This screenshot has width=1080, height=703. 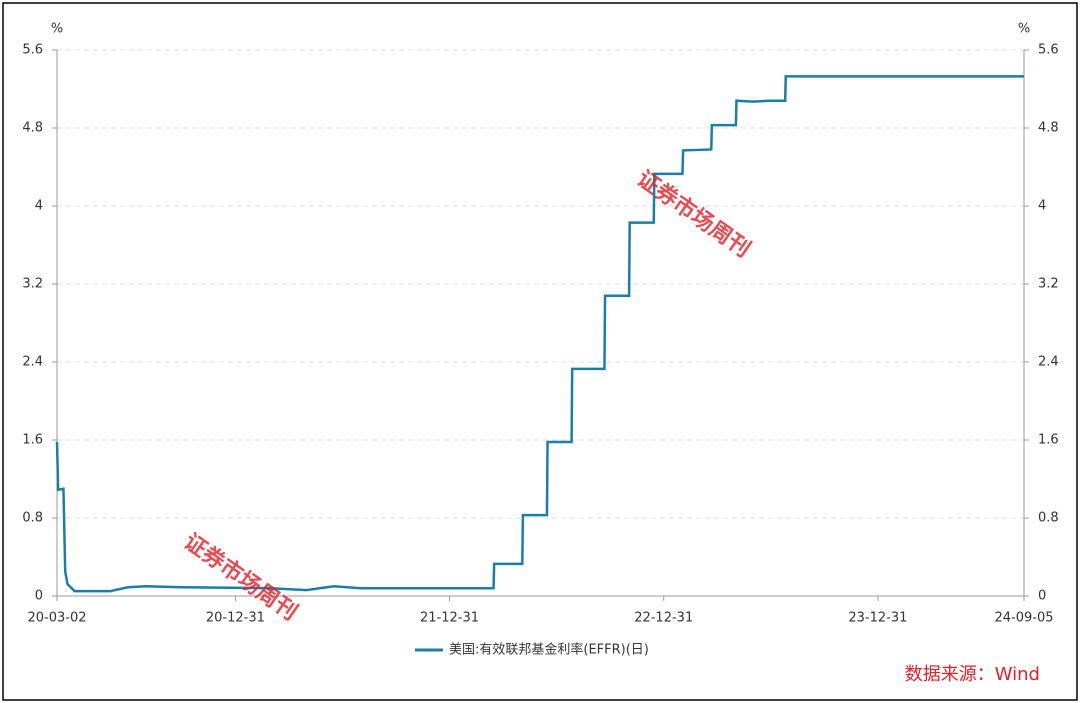 What do you see at coordinates (1023, 618) in the screenshot?
I see `x-tick-label: 24-09-05` at bounding box center [1023, 618].